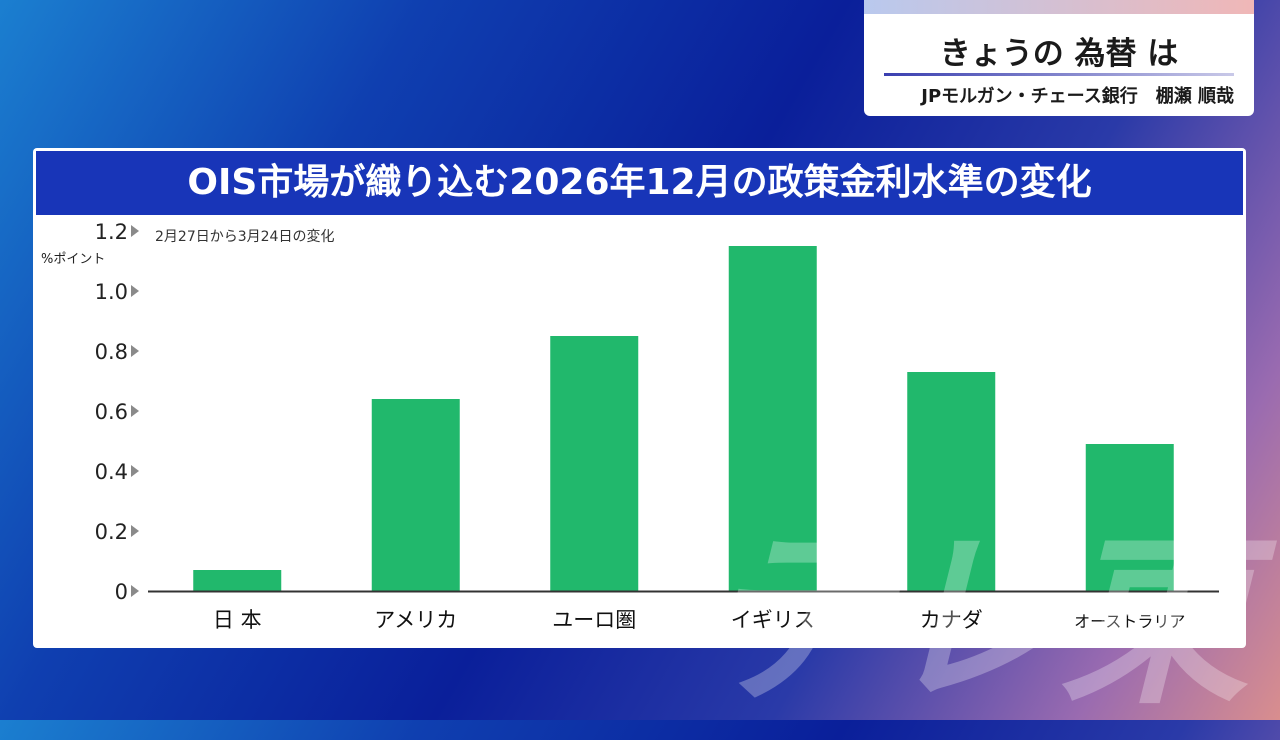  I want to click on y-tick-label: 0.8, so click(111, 352).